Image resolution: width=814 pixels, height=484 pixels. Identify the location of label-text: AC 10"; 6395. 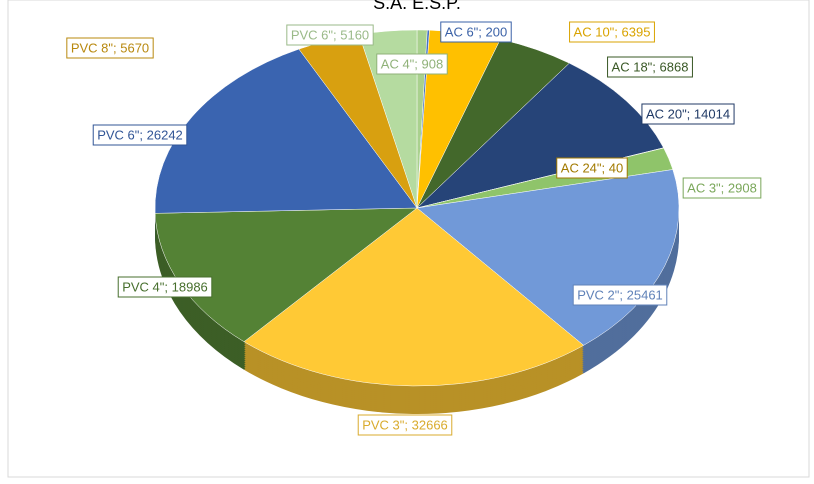
(612, 31).